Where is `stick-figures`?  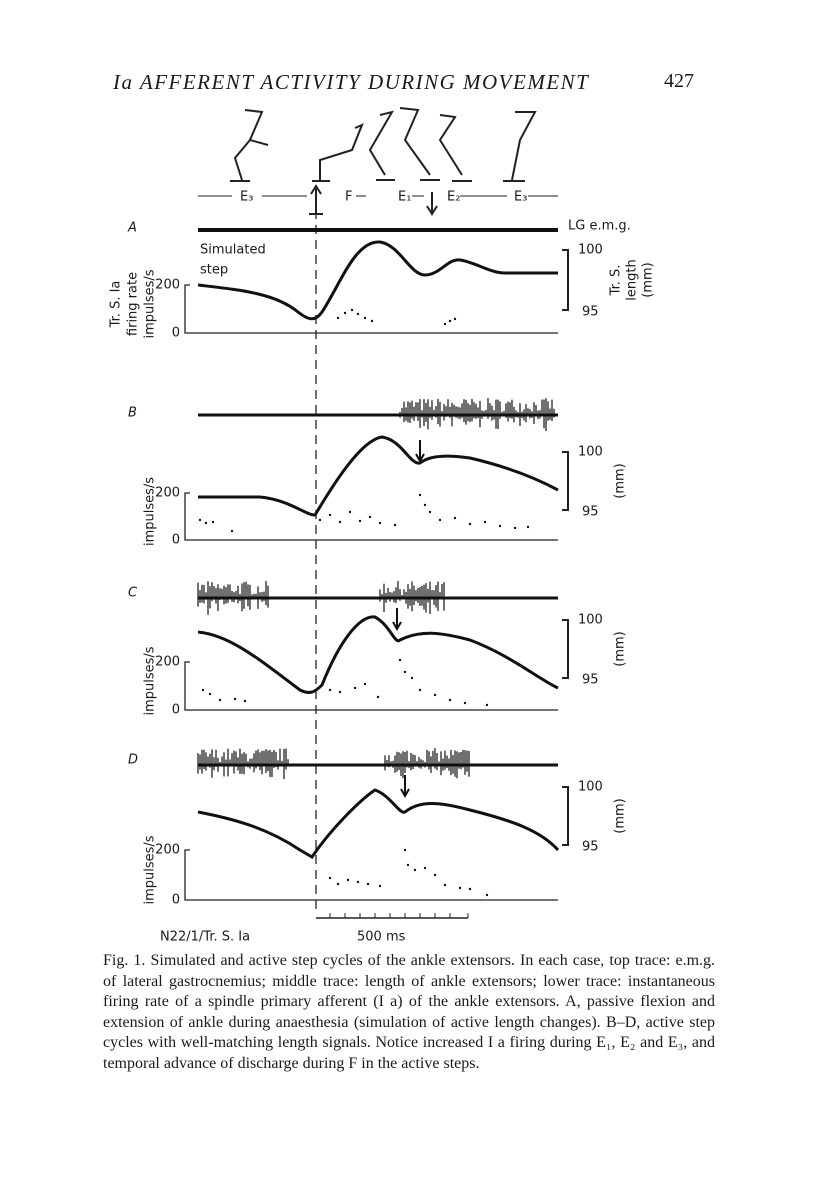 stick-figures is located at coordinates (383, 144).